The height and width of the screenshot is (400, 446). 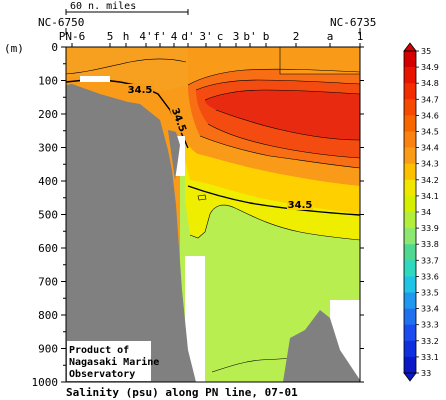 I want to click on colorbar-label: 33.6, so click(x=430, y=276).